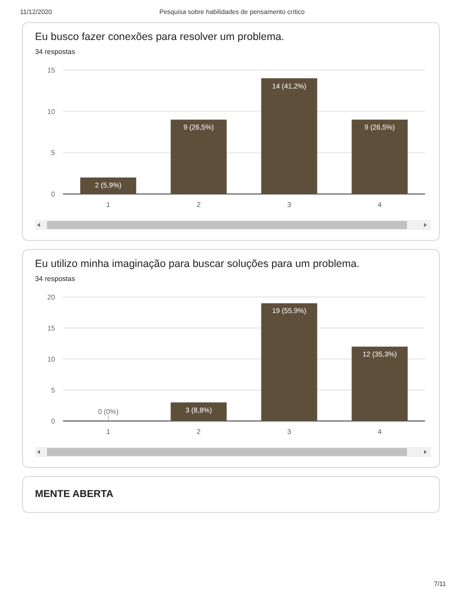  I want to click on chart-title: Eu utilizo minha imaginação para buscar soluções para um problema., so click(198, 264).